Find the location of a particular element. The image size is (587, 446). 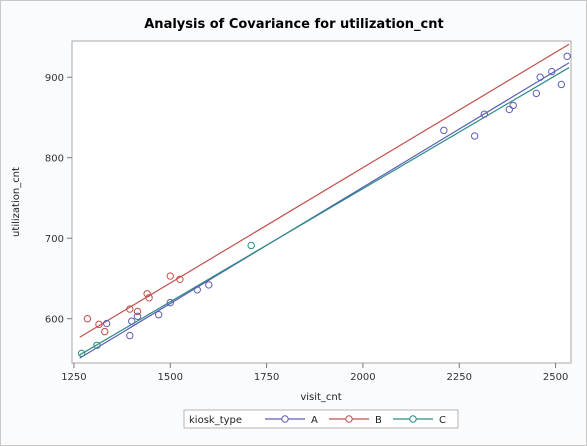

legend-entries: A B C is located at coordinates (355, 420).